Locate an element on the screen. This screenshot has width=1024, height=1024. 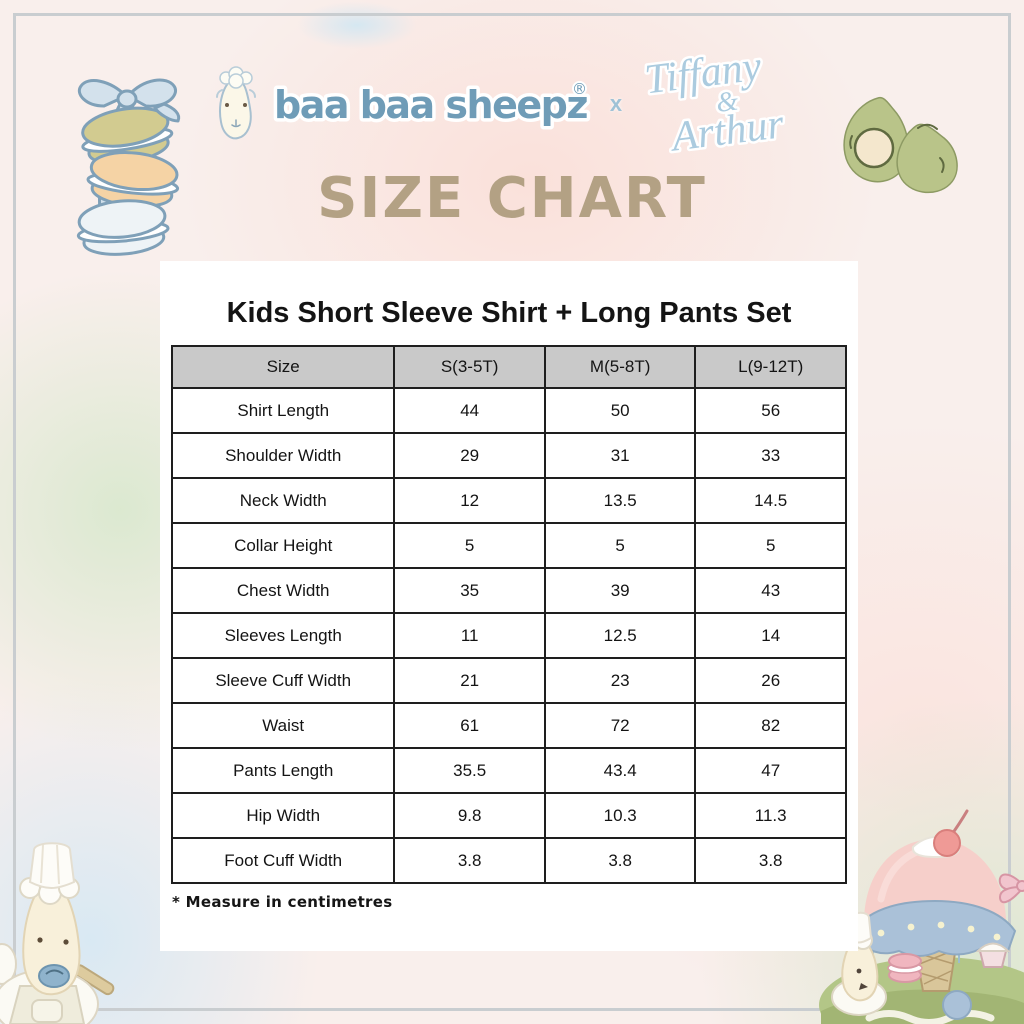
row-label: Sleeves Length is located at coordinates (283, 635).